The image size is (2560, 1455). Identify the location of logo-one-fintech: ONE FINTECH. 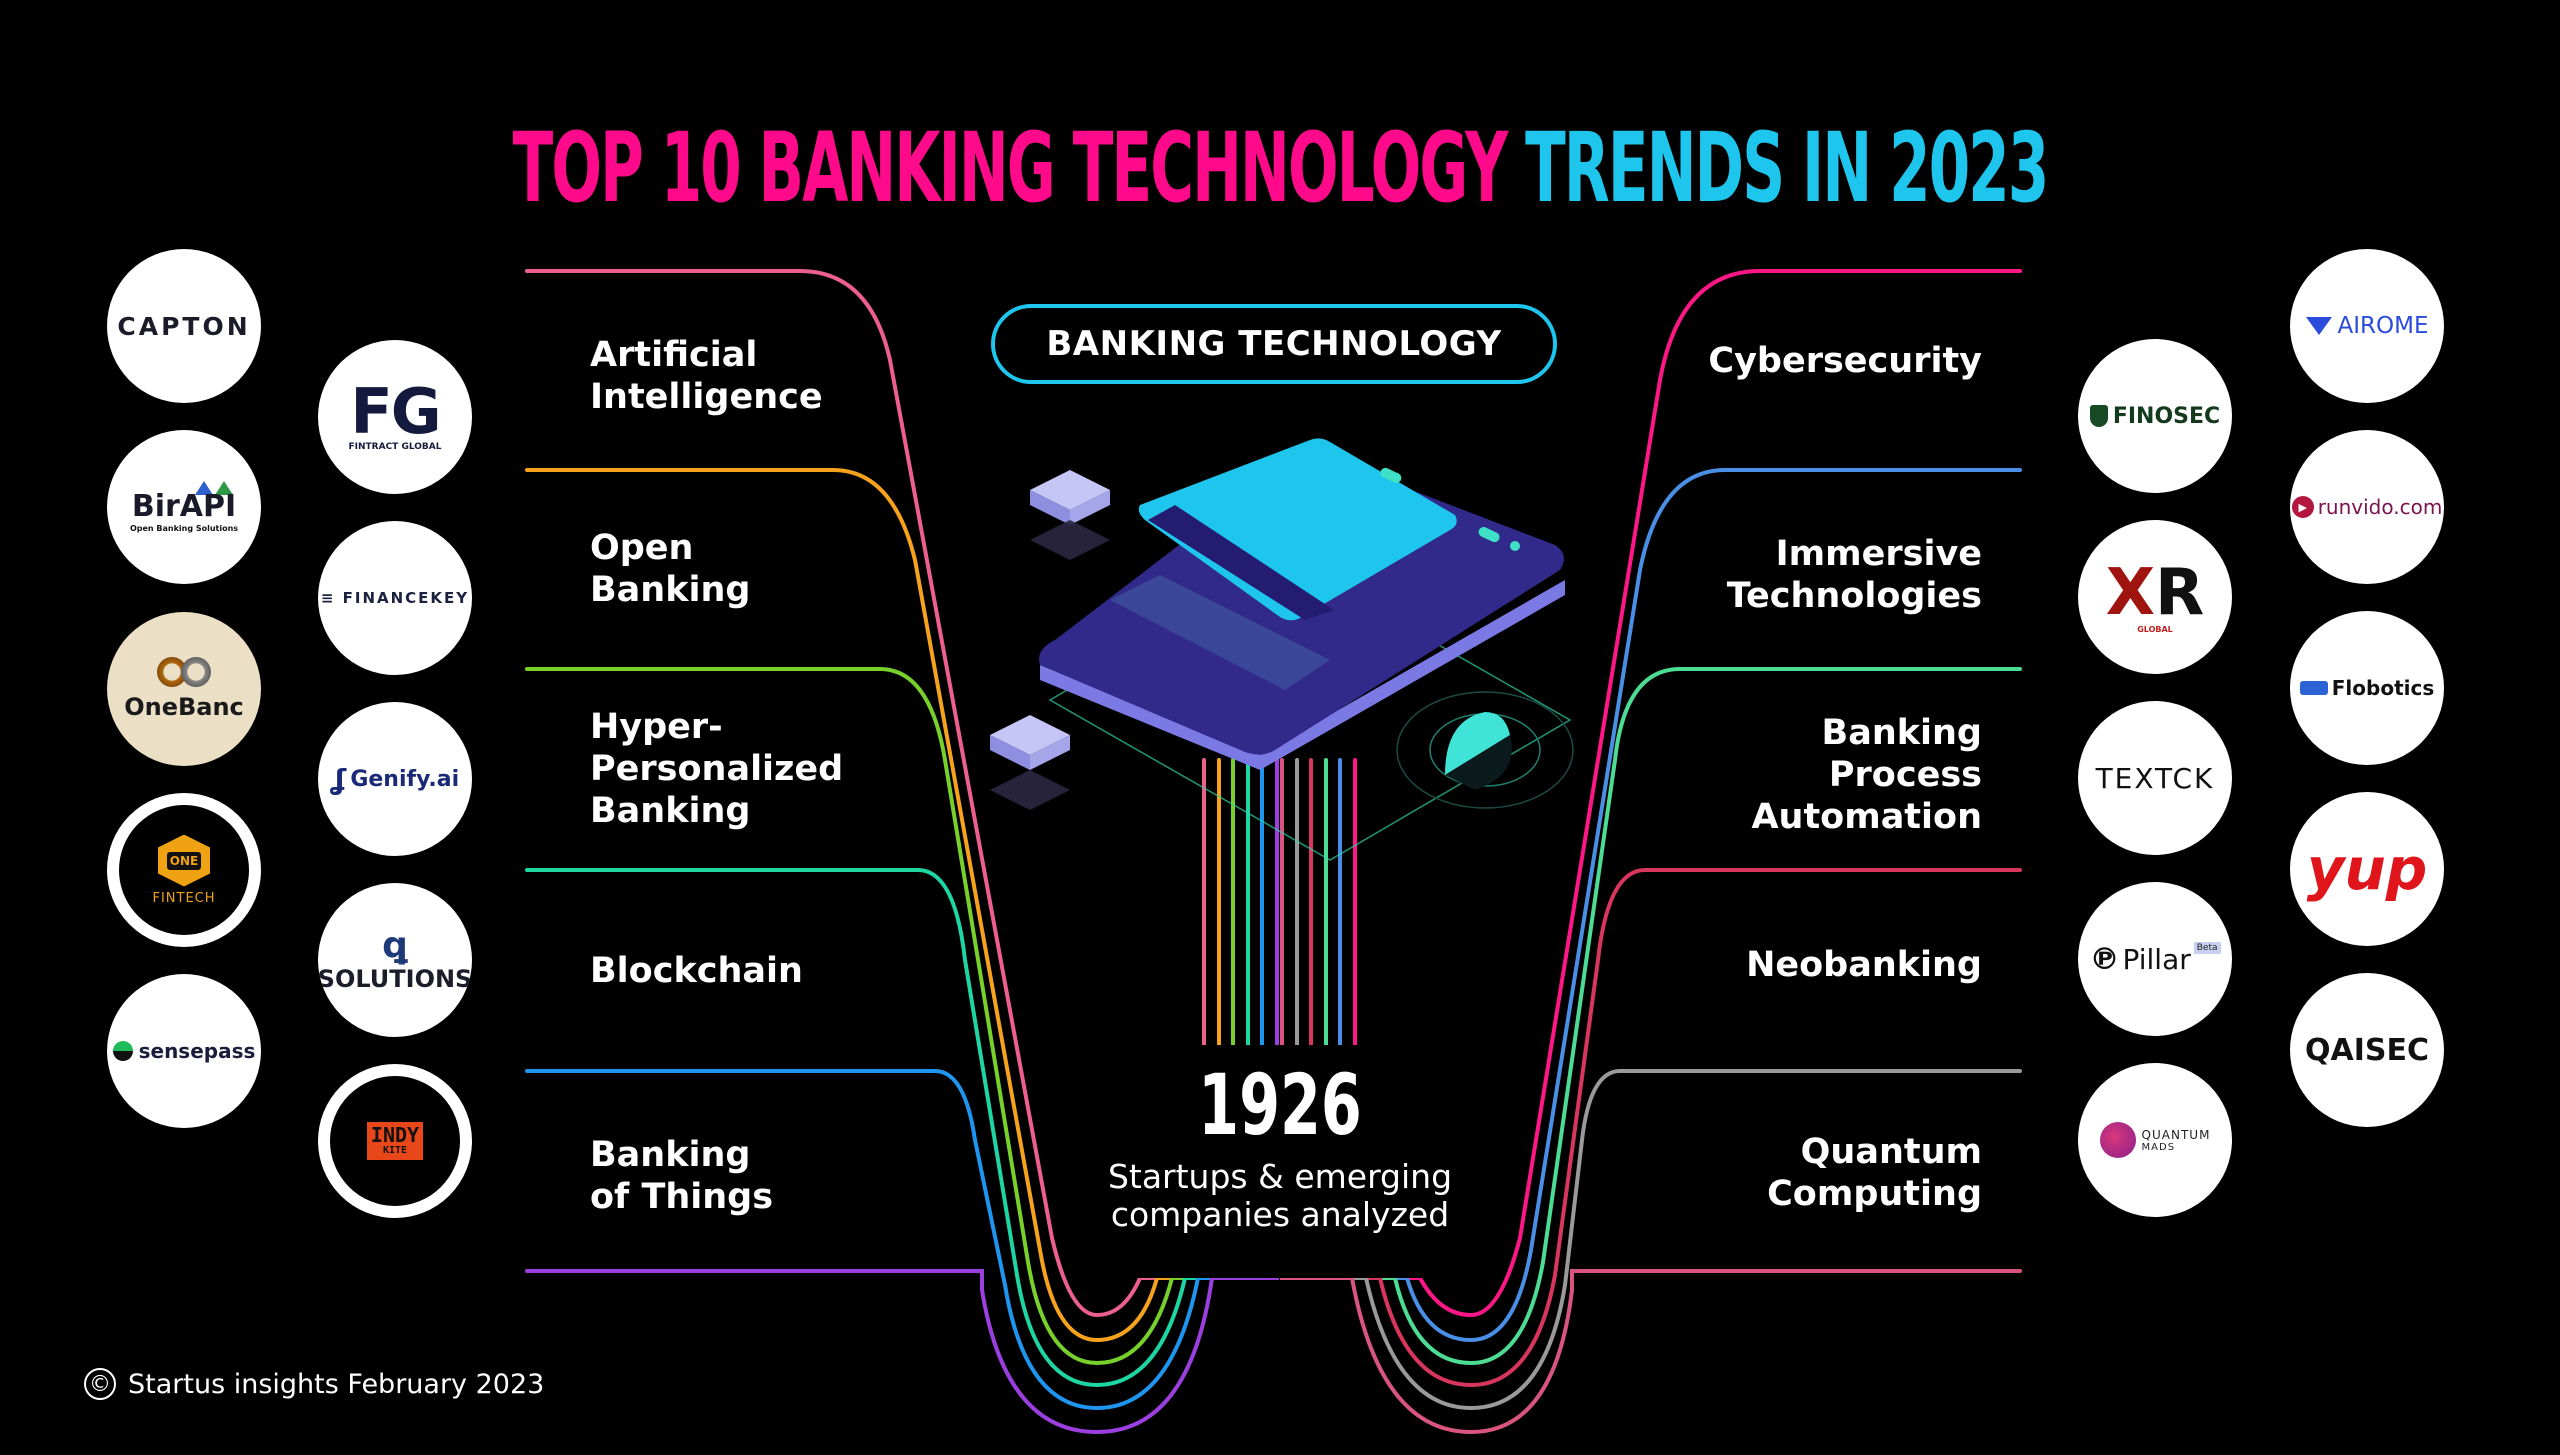
(184, 870).